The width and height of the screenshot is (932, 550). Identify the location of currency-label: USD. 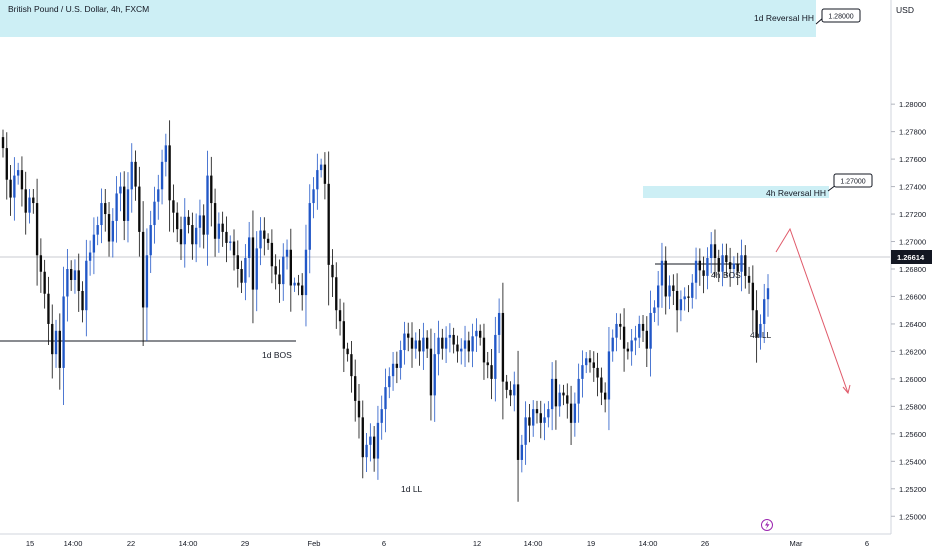
(905, 10).